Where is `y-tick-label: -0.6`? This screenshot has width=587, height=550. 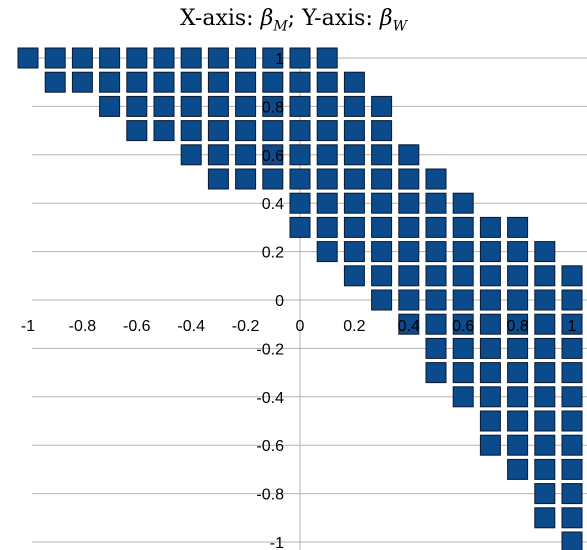 y-tick-label: -0.6 is located at coordinates (270, 446).